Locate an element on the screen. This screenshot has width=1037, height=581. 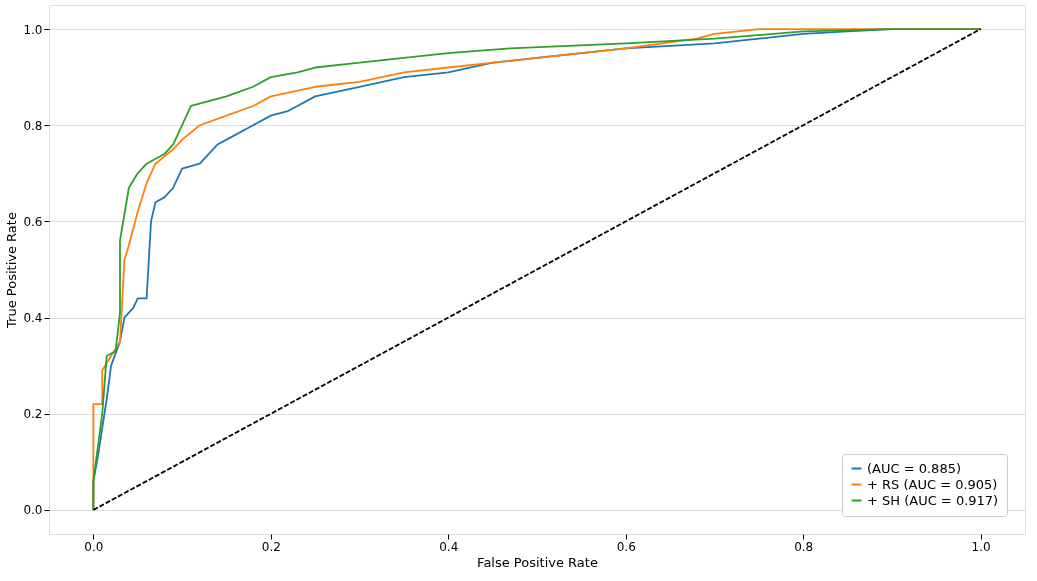
y-tick-label: 0.4 is located at coordinates (33, 318).